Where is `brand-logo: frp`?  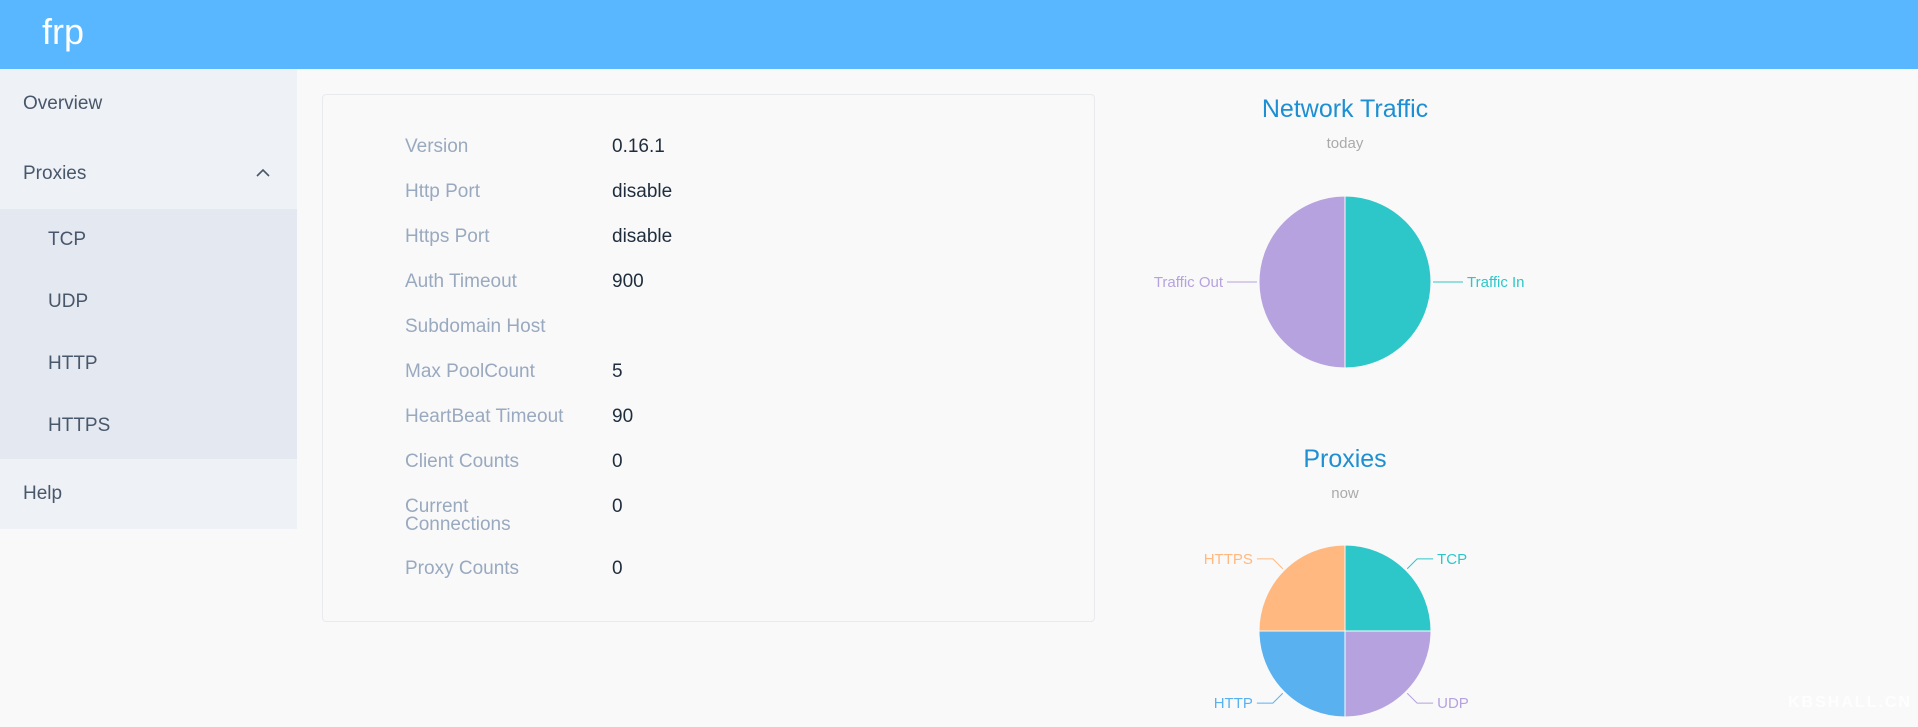 brand-logo: frp is located at coordinates (63, 31).